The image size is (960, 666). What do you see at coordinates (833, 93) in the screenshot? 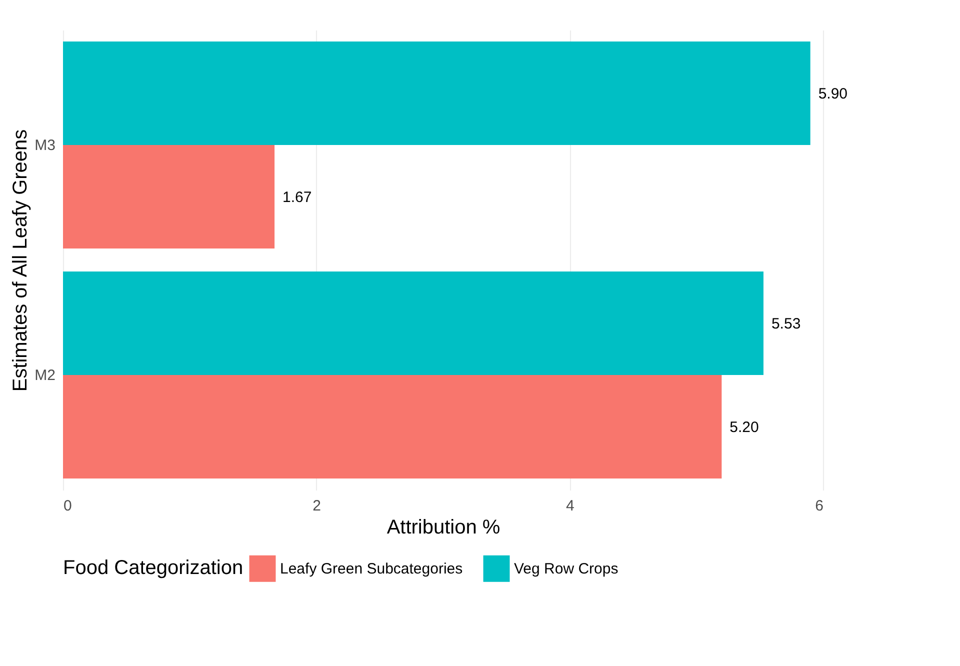
I see `data-label: 5.90` at bounding box center [833, 93].